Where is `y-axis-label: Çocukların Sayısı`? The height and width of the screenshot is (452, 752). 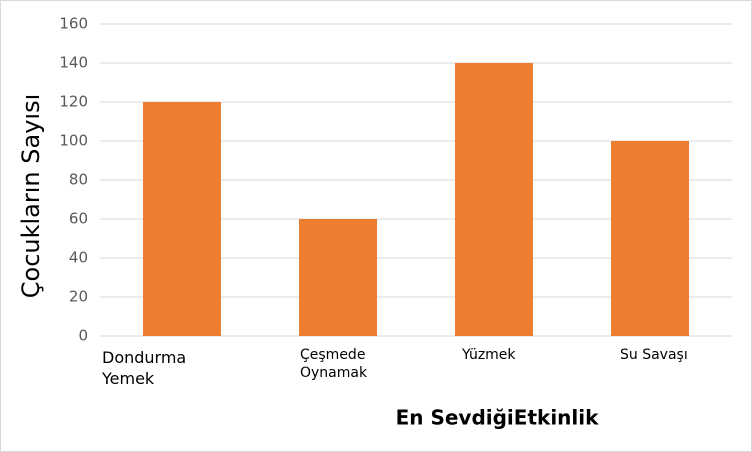
y-axis-label: Çocukların Sayısı is located at coordinates (31, 196).